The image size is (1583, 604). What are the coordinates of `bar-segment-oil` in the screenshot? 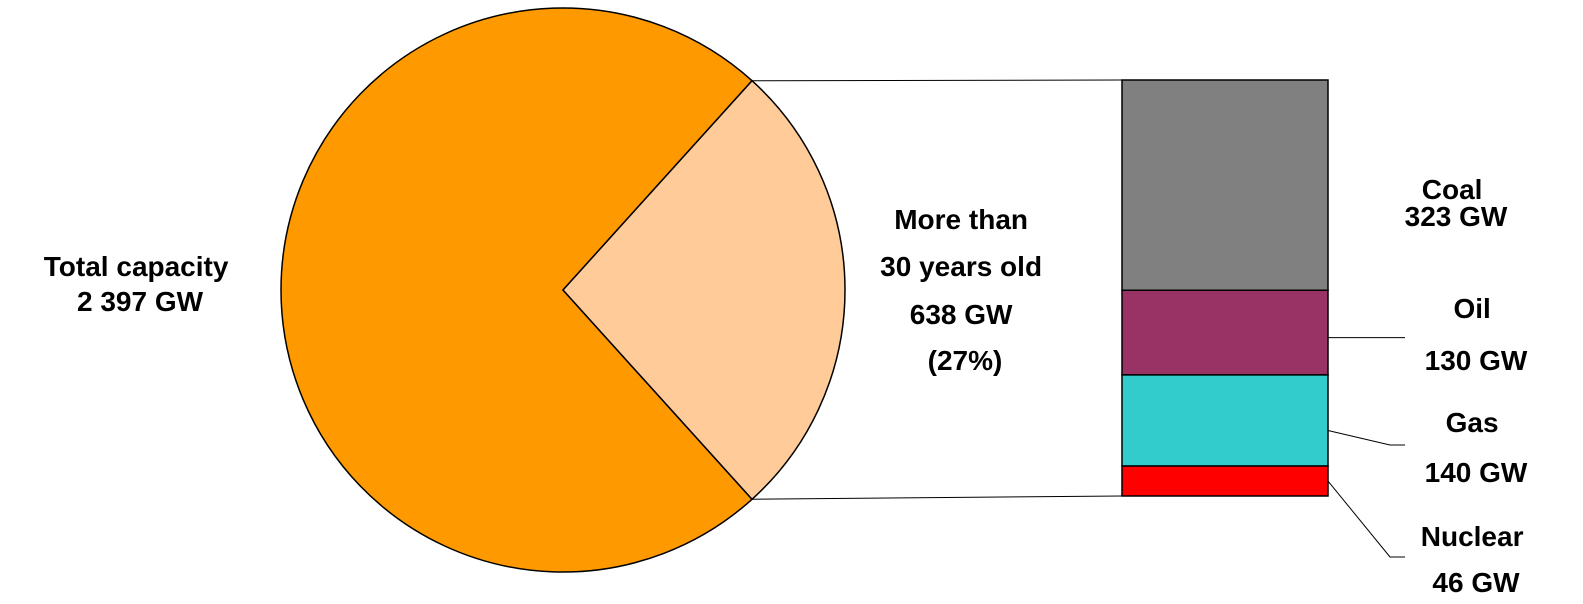 It's located at (1225, 332).